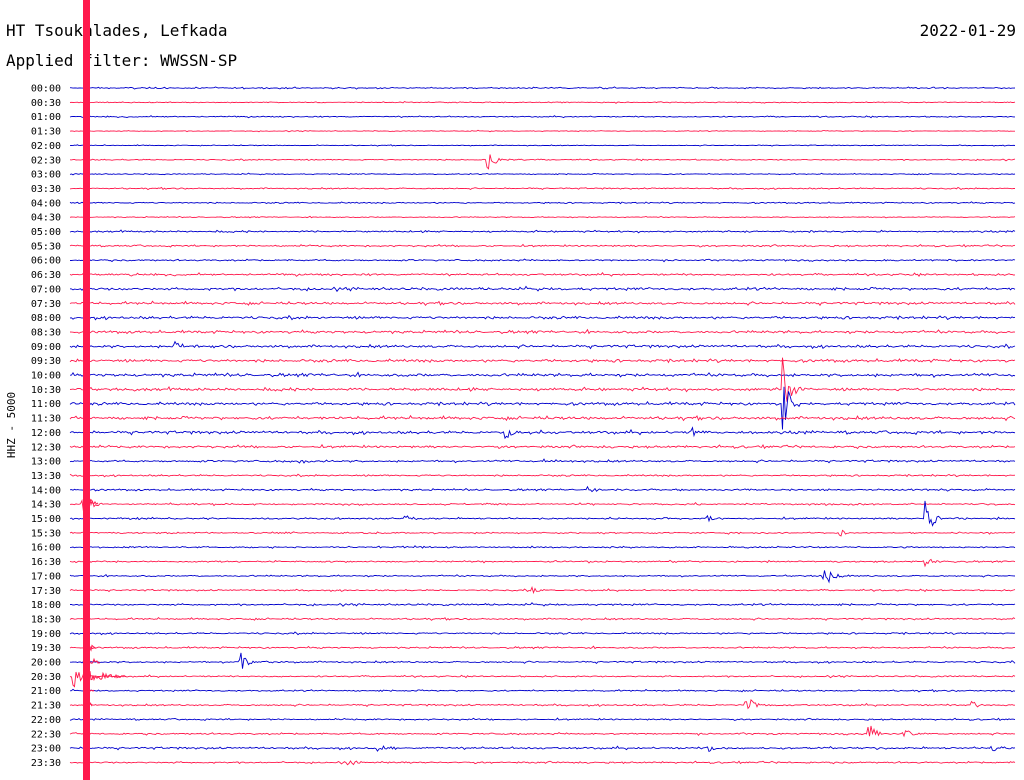 This screenshot has height=780, width=1024. What do you see at coordinates (46, 318) in the screenshot?
I see `time-label: 08:00` at bounding box center [46, 318].